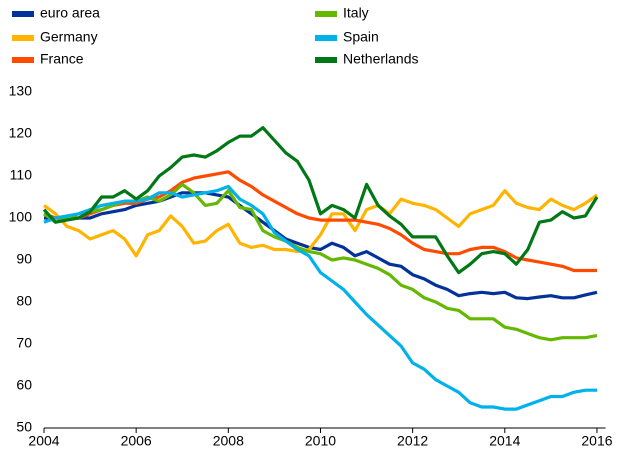  What do you see at coordinates (24, 427) in the screenshot?
I see `y-tick-label: 50` at bounding box center [24, 427].